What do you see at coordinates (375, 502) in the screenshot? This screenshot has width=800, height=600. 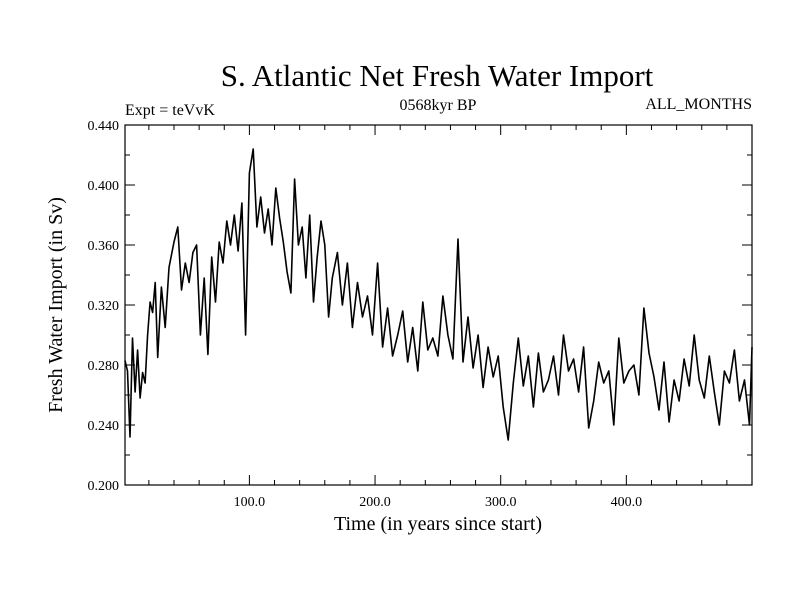 I see `x-tick-label: 200.0` at bounding box center [375, 502].